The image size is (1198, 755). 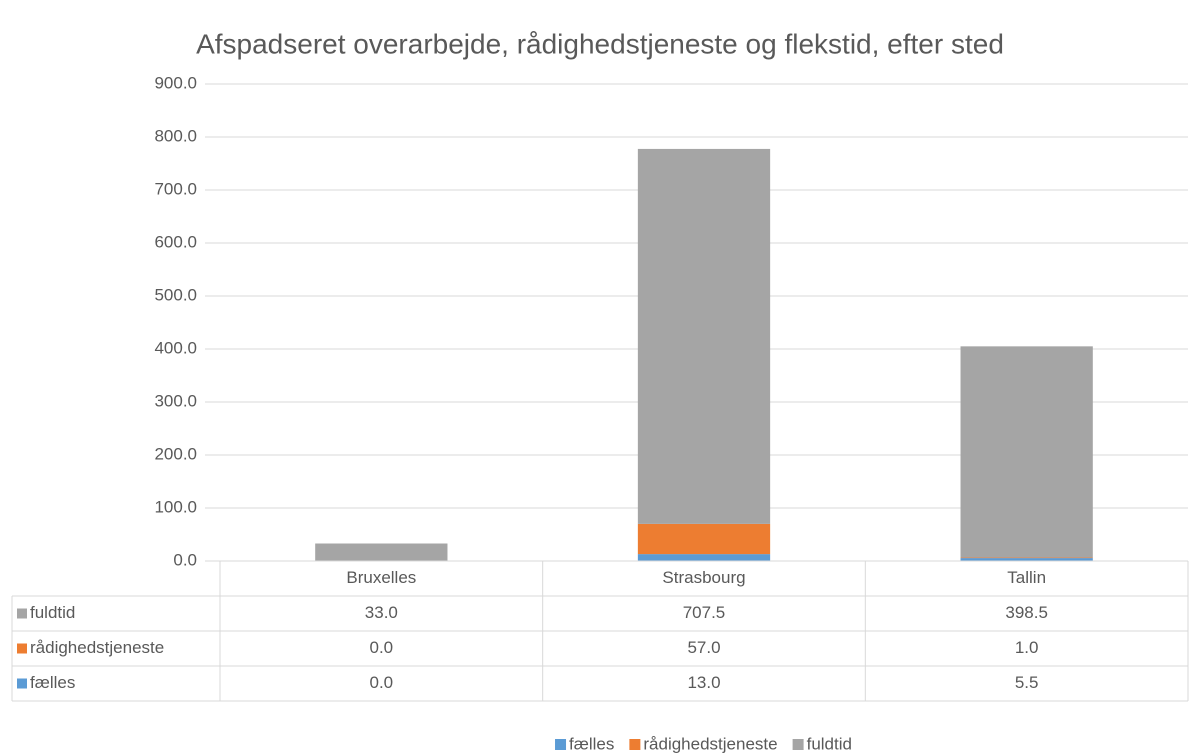 What do you see at coordinates (381, 612) in the screenshot?
I see `table-value: 33.0` at bounding box center [381, 612].